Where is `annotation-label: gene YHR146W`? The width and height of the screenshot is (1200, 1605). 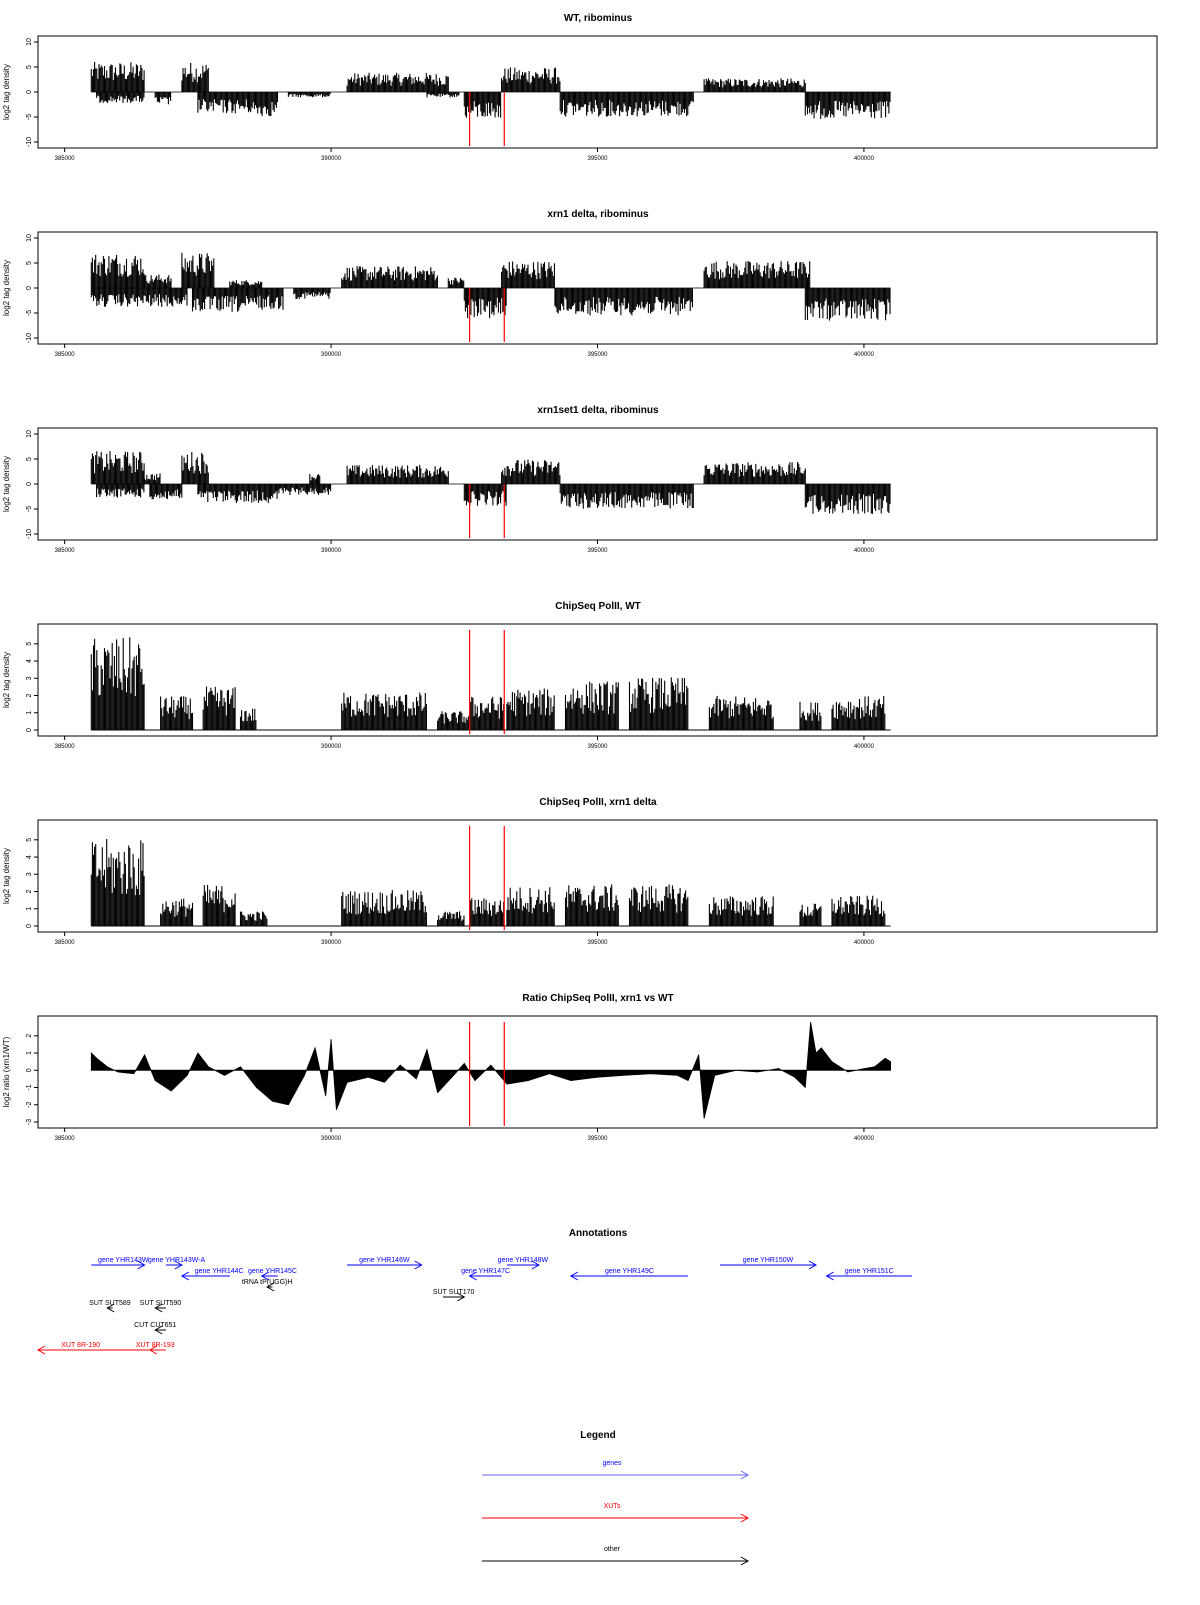 annotation-label: gene YHR146W is located at coordinates (384, 1260).